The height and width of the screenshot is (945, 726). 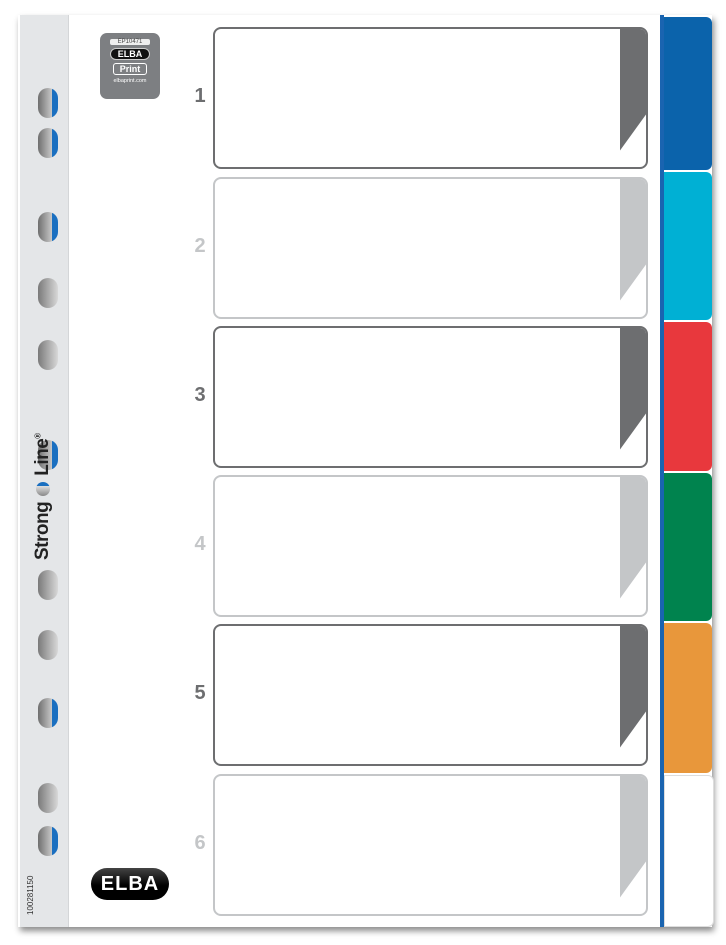 What do you see at coordinates (42, 530) in the screenshot?
I see `brand-word-strong: Strong` at bounding box center [42, 530].